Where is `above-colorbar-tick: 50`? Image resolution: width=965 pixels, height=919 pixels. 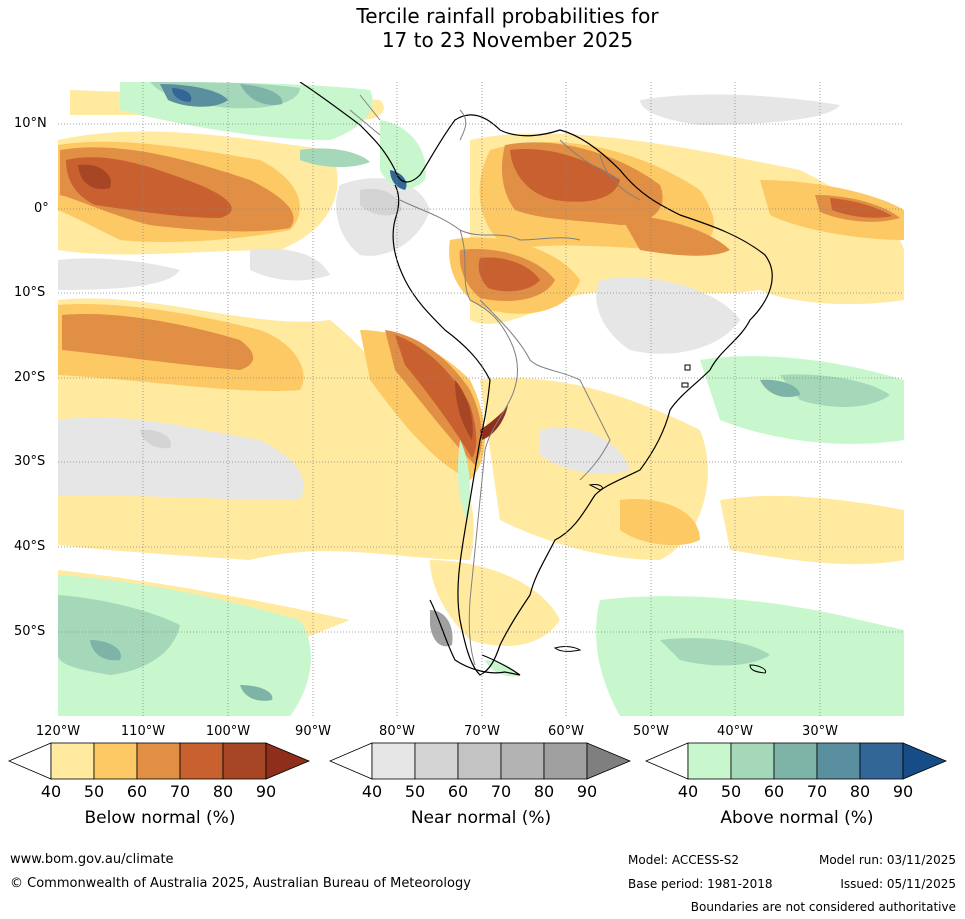
above-colorbar-tick: 50 is located at coordinates (731, 791).